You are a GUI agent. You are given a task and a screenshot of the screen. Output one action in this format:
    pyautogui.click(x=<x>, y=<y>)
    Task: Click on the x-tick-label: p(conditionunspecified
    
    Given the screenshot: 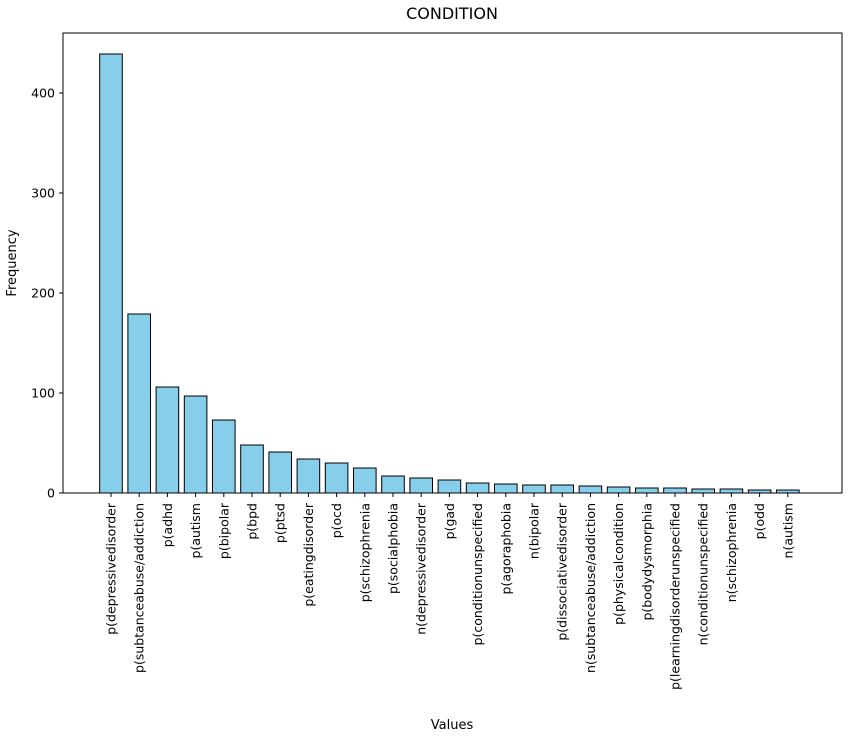 What is the action you would take?
    pyautogui.click(x=477, y=574)
    